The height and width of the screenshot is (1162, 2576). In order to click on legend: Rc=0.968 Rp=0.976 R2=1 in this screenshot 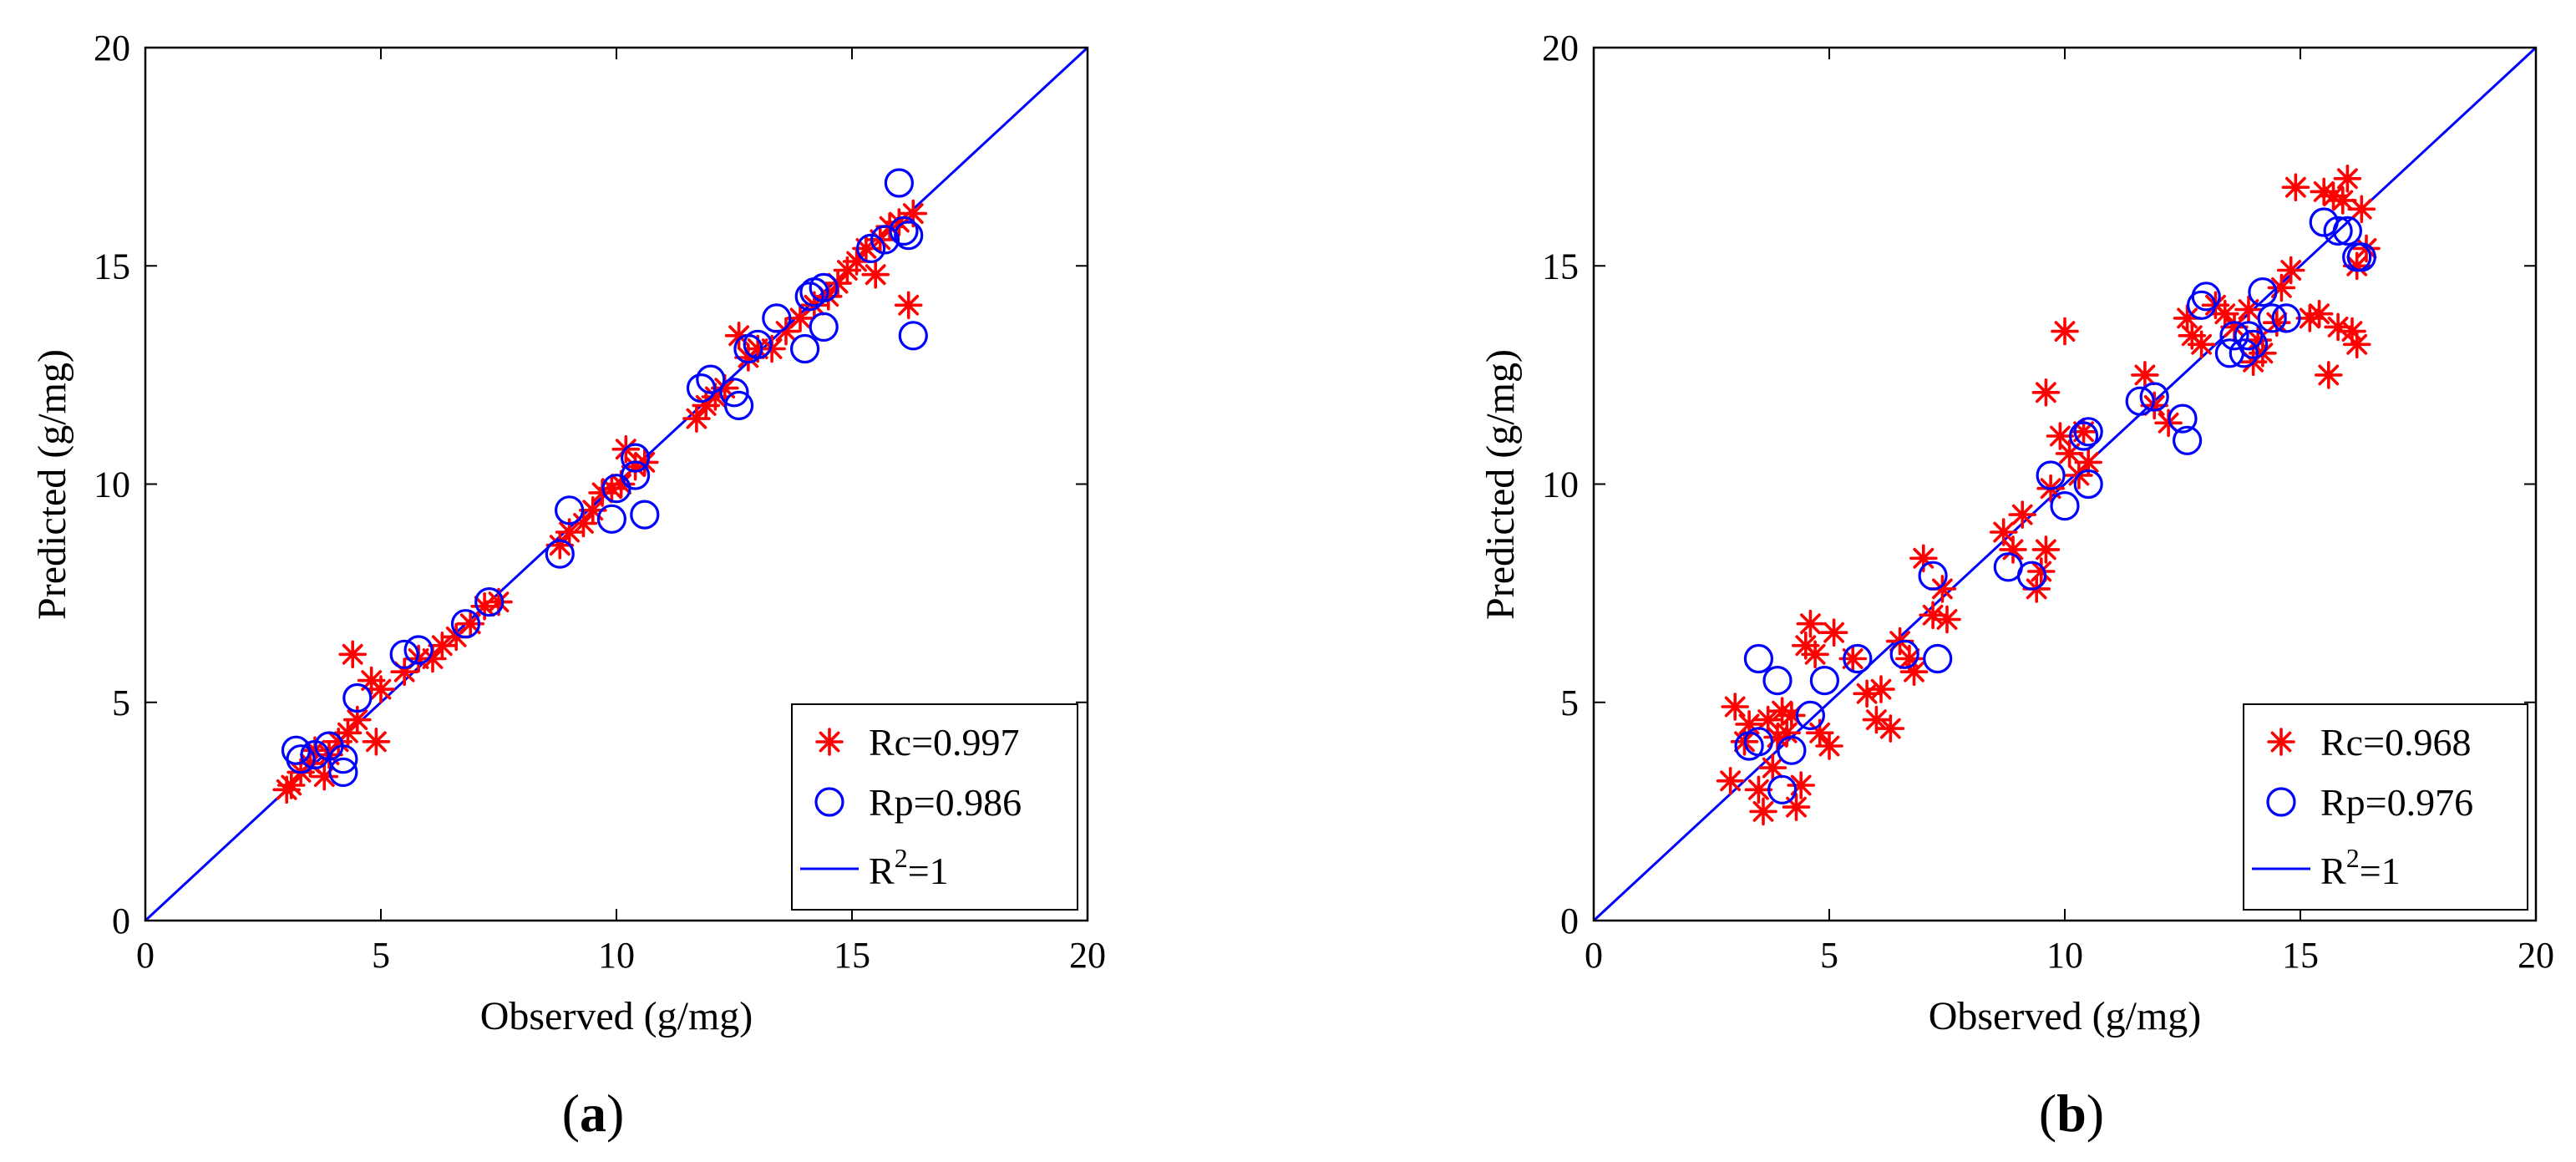, I will do `click(2385, 807)`.